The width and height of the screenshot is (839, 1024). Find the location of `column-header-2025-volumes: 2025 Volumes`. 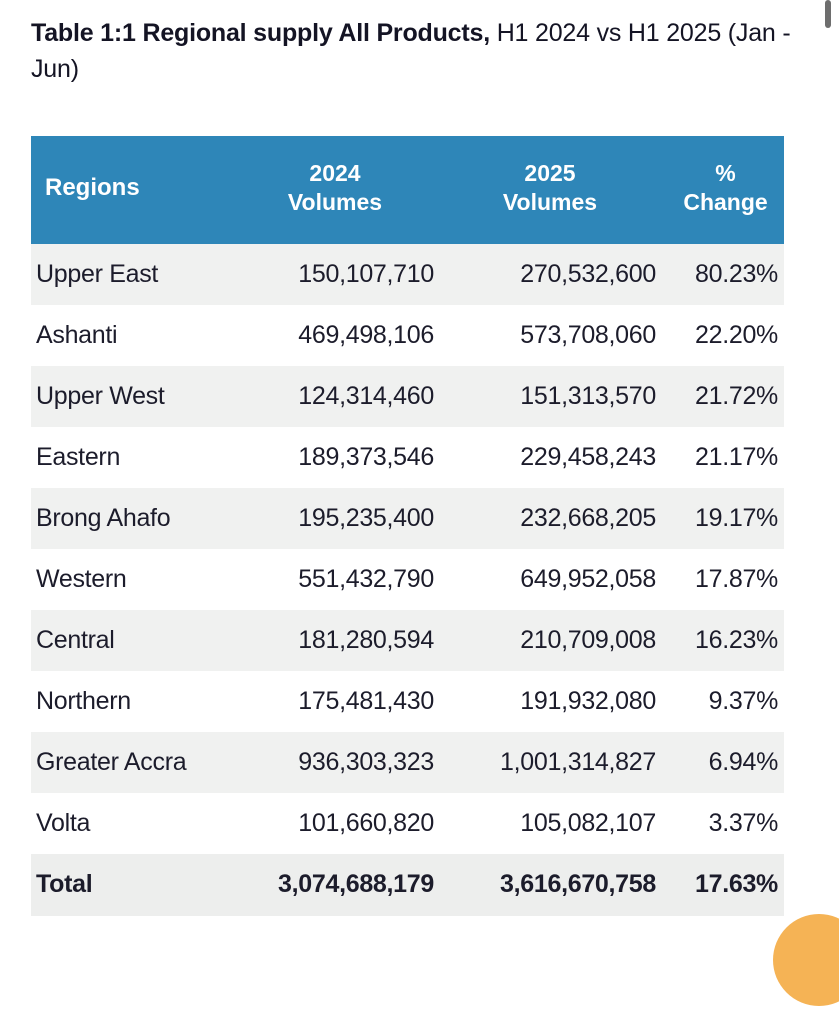

column-header-2025-volumes: 2025 Volumes is located at coordinates (550, 190).